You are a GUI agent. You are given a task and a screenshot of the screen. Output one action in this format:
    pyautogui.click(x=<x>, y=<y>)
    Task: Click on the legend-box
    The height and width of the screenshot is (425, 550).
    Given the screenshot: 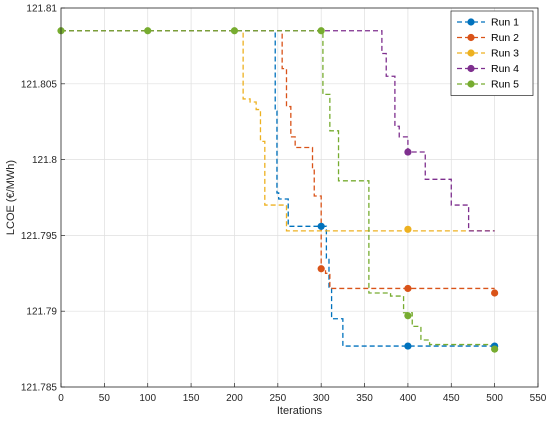 What is the action you would take?
    pyautogui.click(x=492, y=53)
    